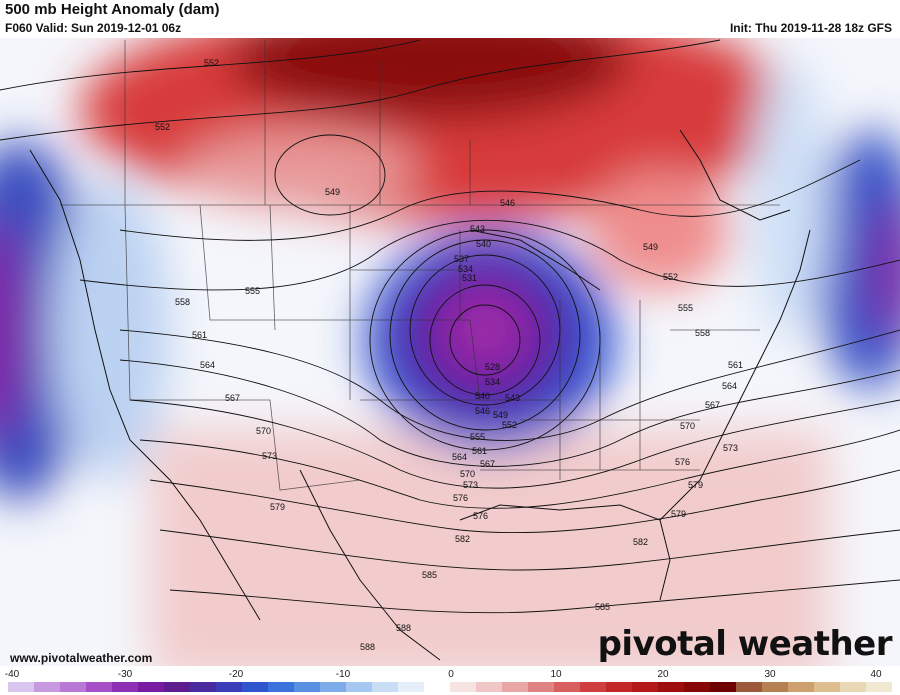 The width and height of the screenshot is (900, 695). I want to click on colorbar-tick: -30, so click(125, 674).